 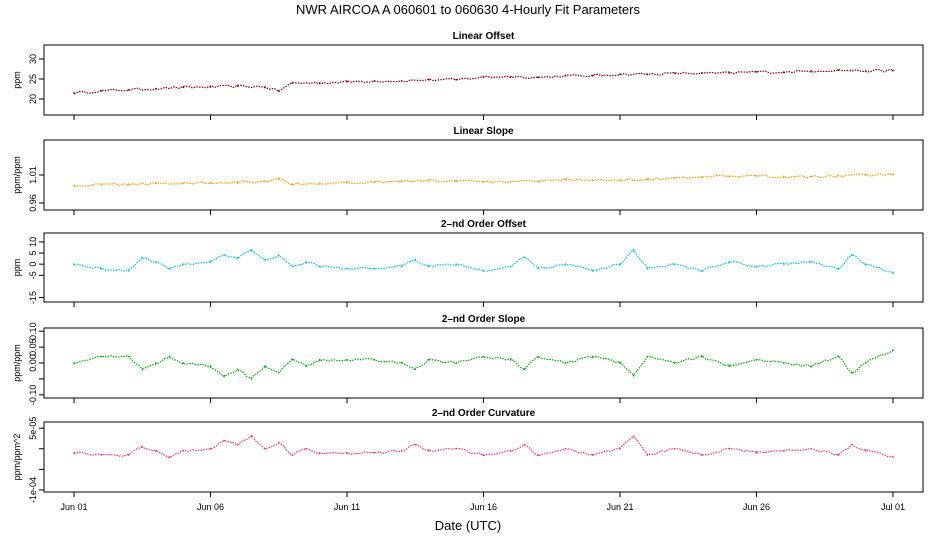 I want to click on y-tick-label: -15, so click(x=33, y=297).